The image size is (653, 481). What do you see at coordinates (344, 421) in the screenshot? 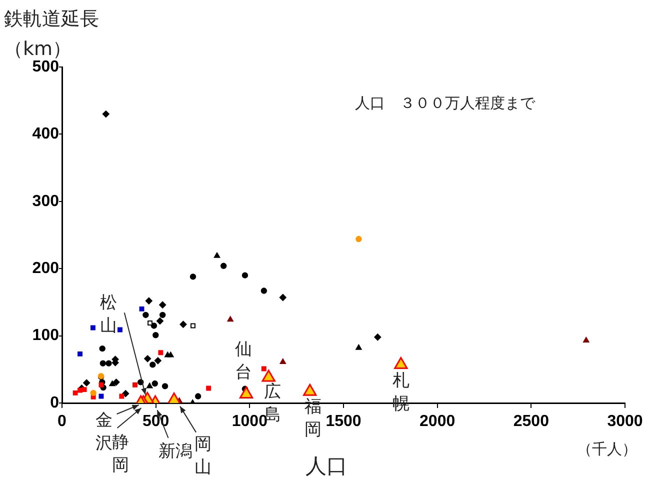
I see `x-tick-label: 1500` at bounding box center [344, 421].